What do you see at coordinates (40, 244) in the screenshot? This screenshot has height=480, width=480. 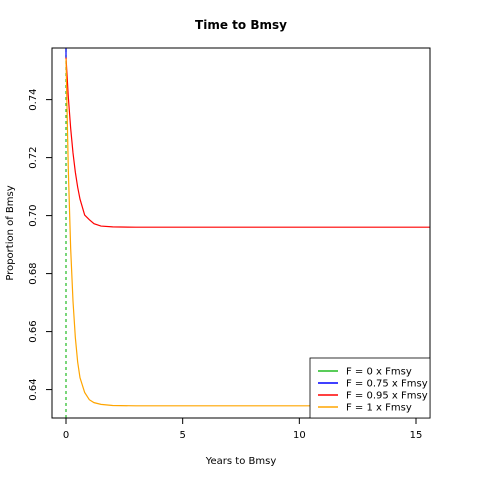 I see `y-axis: 0.64 0.66 0.68 0.70 0.72 0.74` at bounding box center [40, 244].